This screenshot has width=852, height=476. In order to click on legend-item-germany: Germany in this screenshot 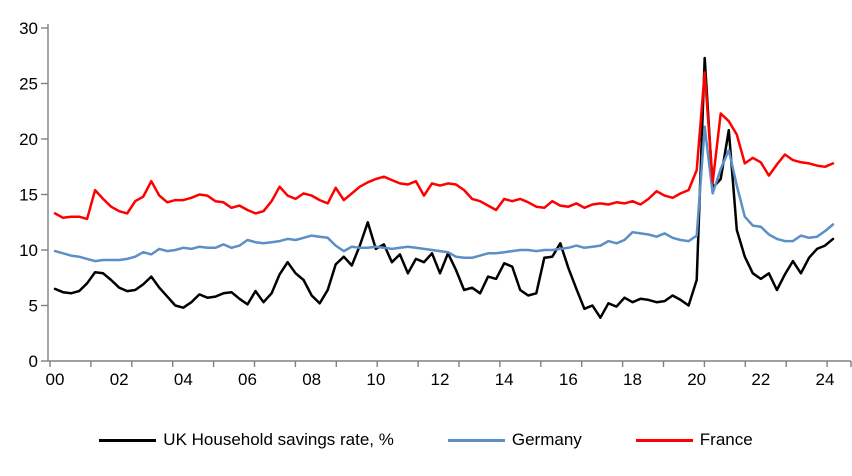, I will do `click(514, 440)`.